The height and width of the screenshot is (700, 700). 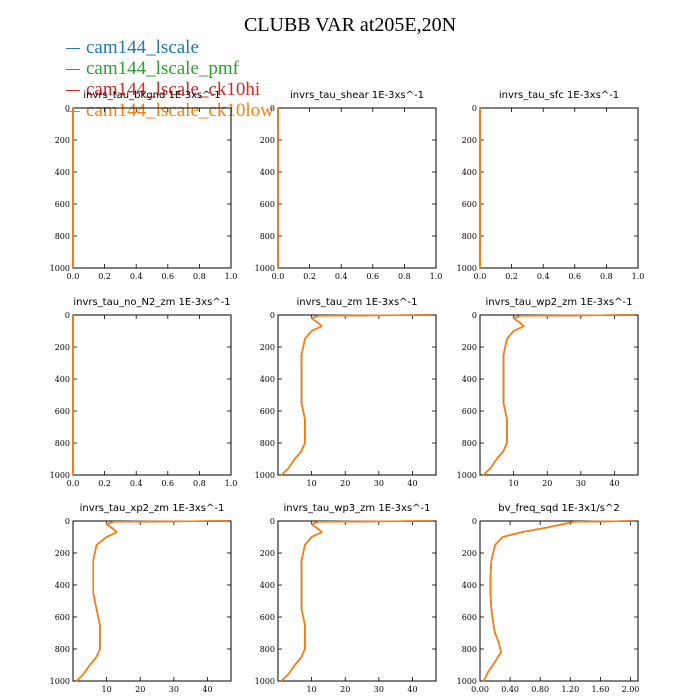 What do you see at coordinates (163, 68) in the screenshot?
I see `legend-label: cam144_lscale_pmf` at bounding box center [163, 68].